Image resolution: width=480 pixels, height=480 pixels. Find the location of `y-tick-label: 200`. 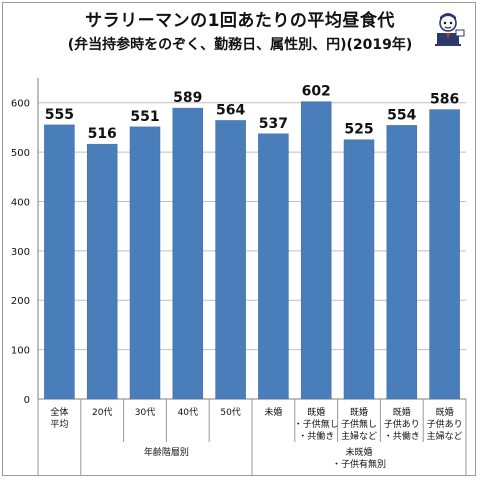

y-tick-label: 200 is located at coordinates (20, 301).